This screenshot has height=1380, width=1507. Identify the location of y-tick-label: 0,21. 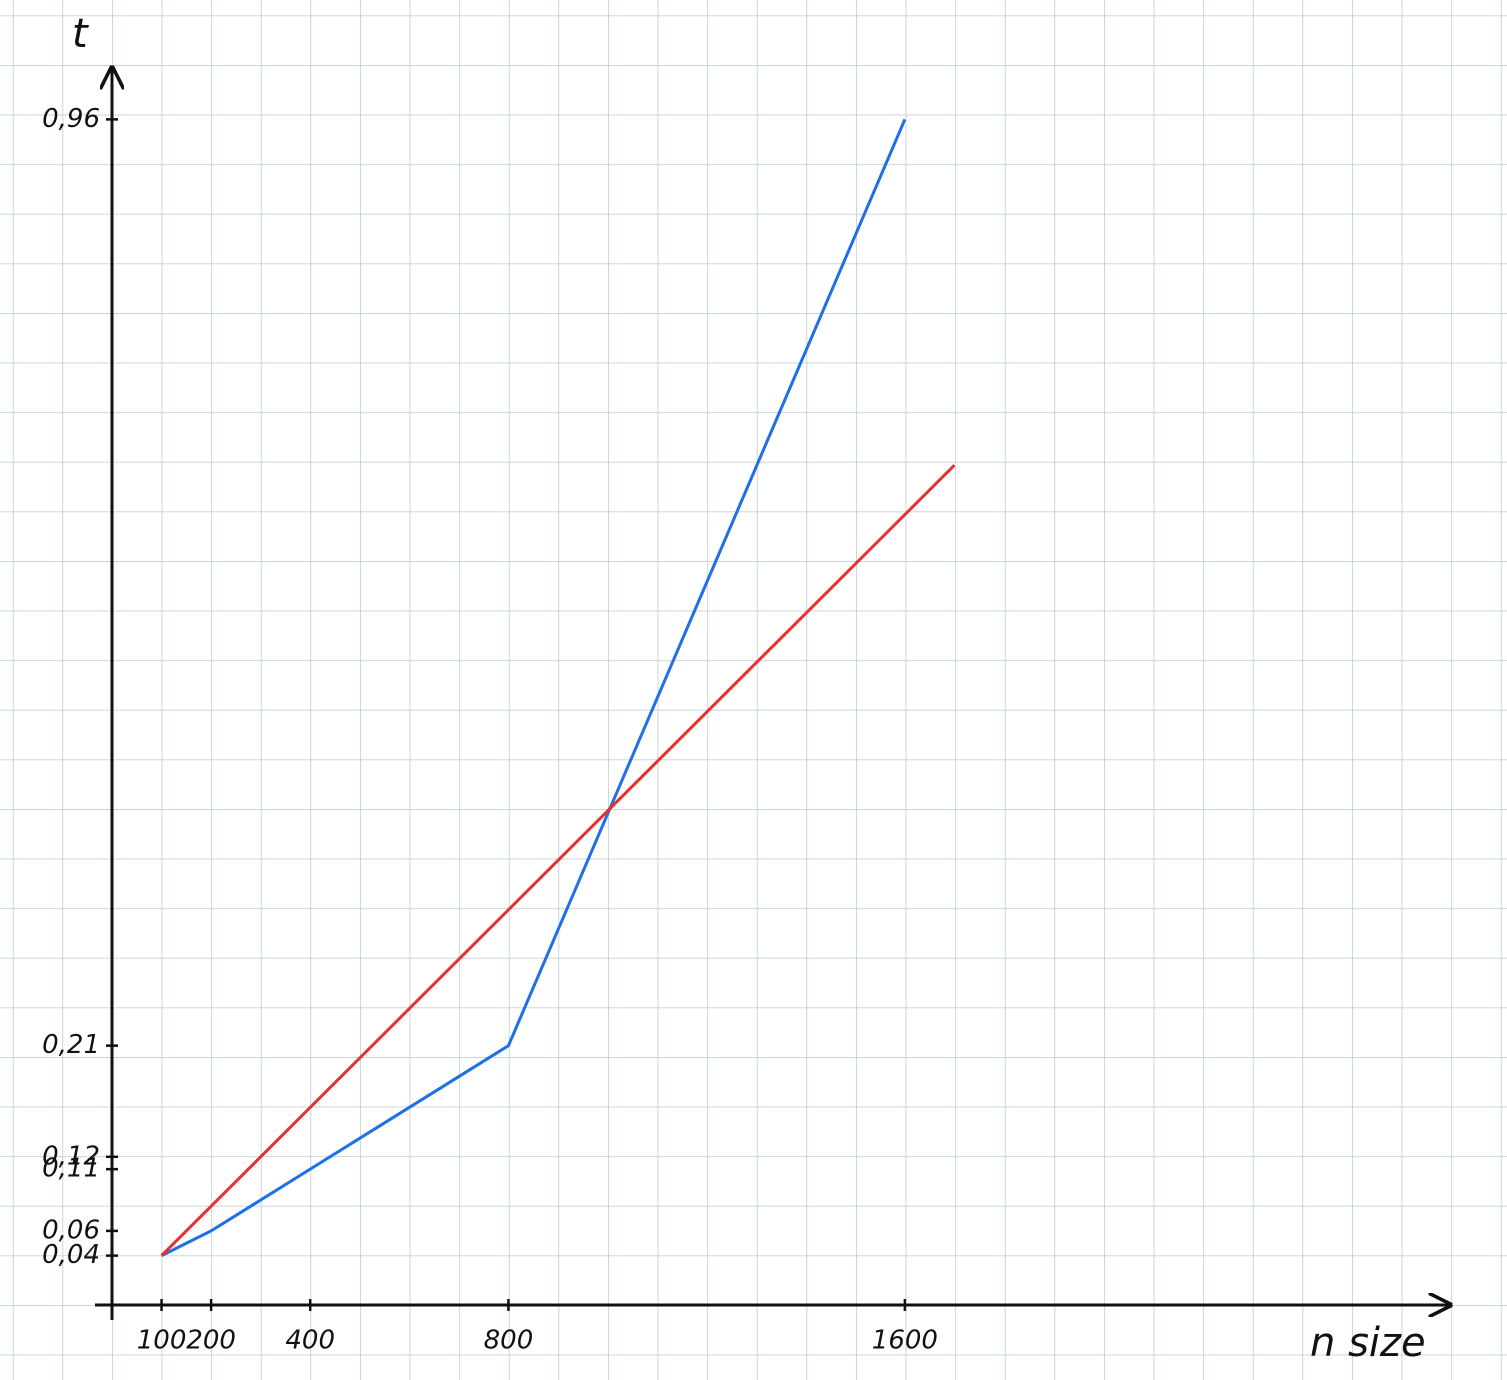
(71, 1045).